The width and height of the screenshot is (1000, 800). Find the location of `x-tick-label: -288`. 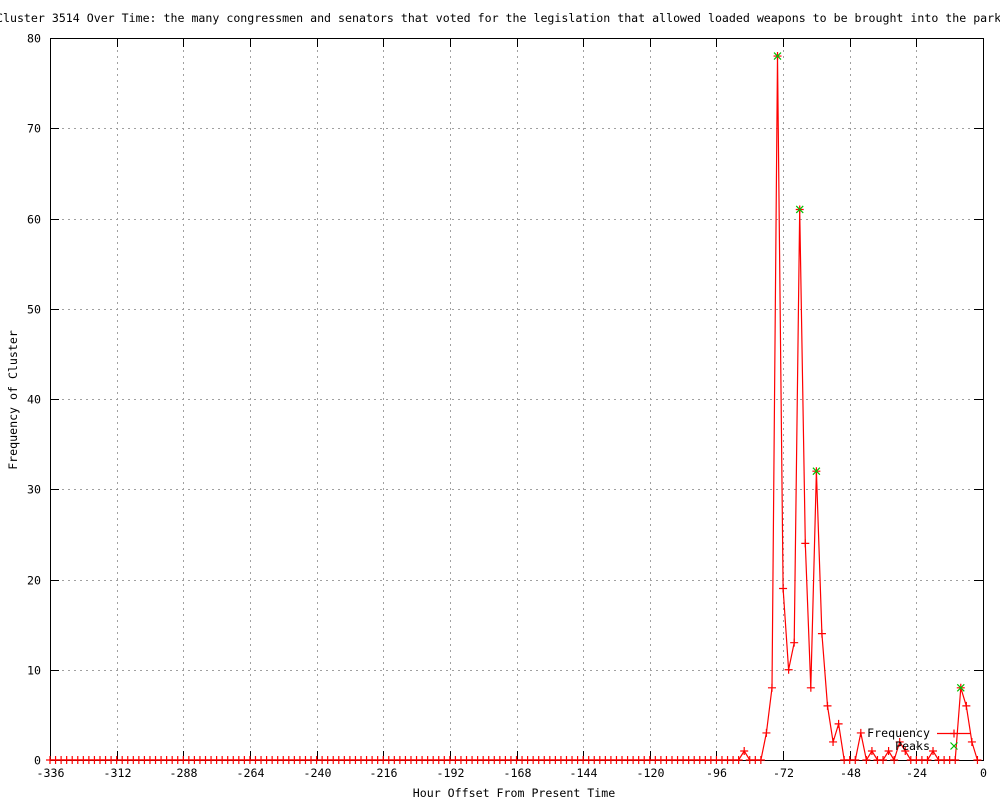

x-tick-label: -288 is located at coordinates (184, 773).